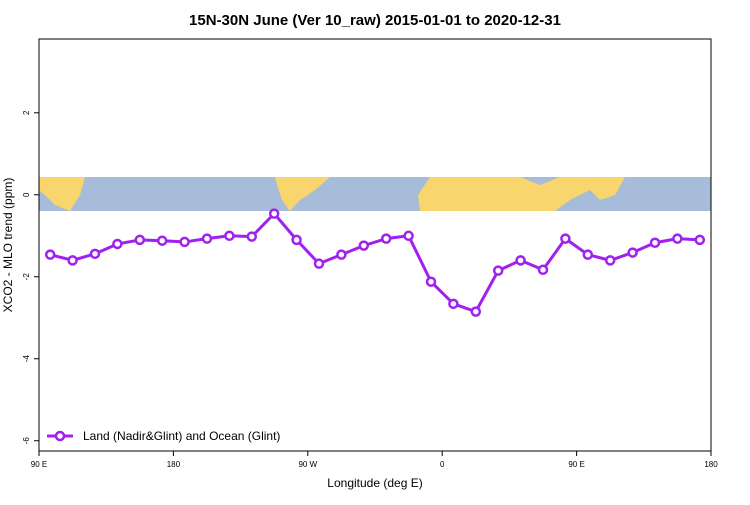  What do you see at coordinates (26, 359) in the screenshot?
I see `y-tick-label: -4` at bounding box center [26, 359].